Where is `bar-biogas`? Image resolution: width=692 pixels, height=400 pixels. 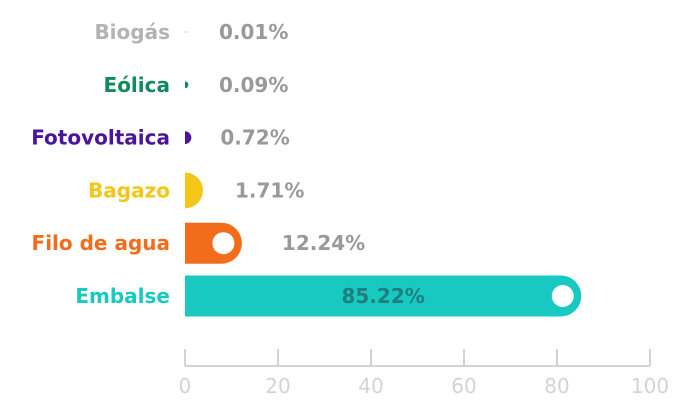 bar-biogas is located at coordinates (186, 32).